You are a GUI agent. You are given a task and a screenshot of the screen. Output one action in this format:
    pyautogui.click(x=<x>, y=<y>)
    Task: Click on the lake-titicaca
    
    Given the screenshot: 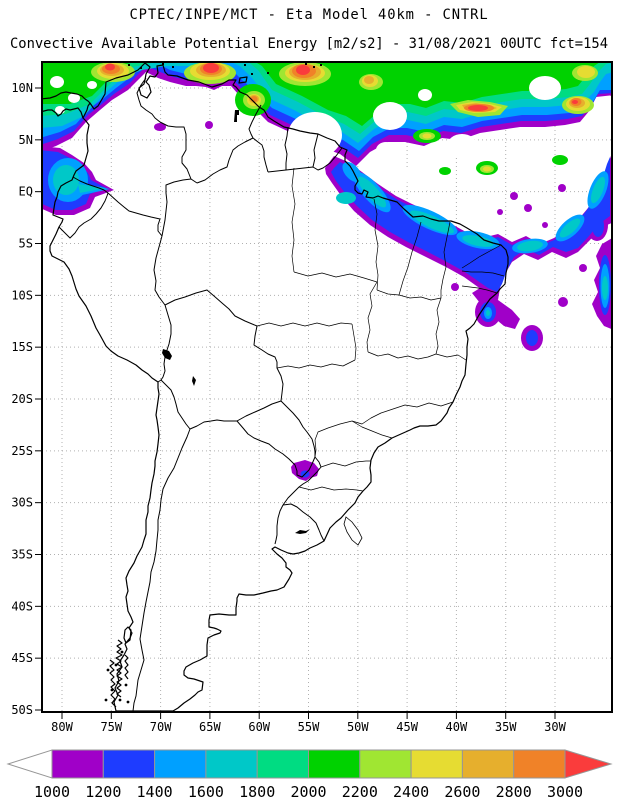 What is the action you would take?
    pyautogui.click(x=167, y=354)
    